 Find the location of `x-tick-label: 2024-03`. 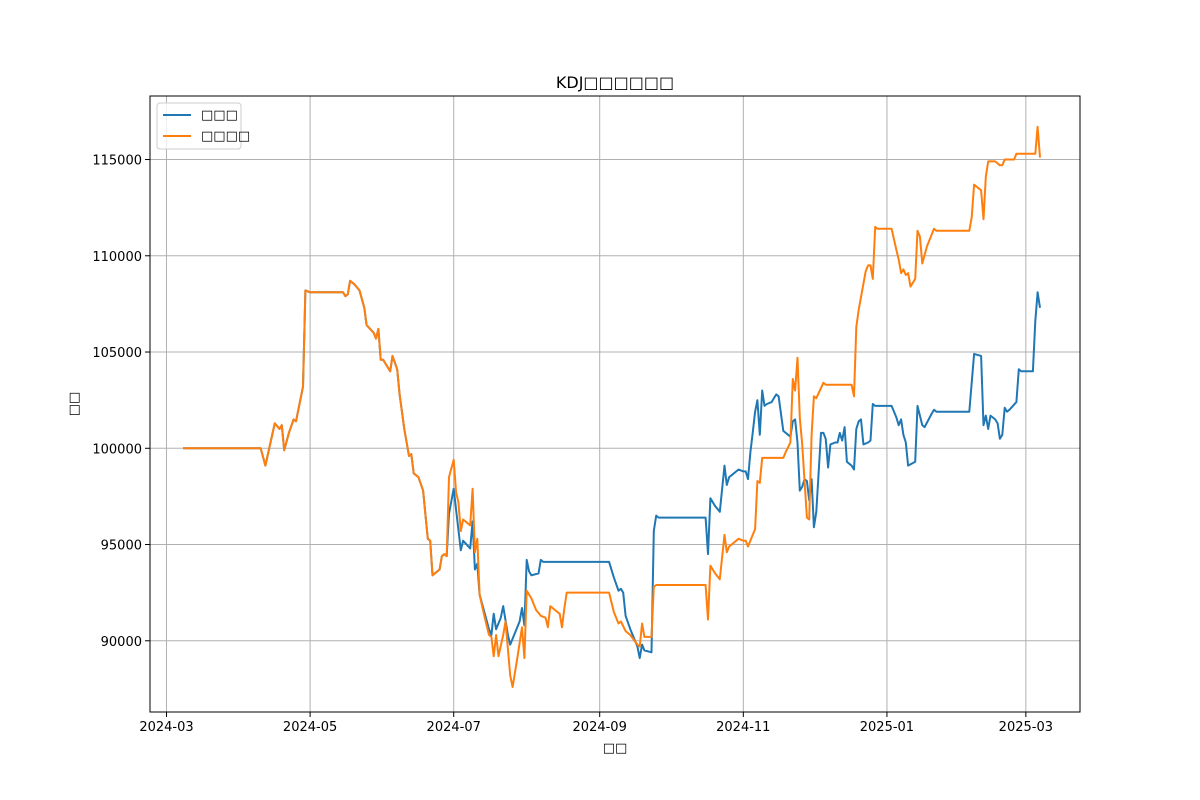

x-tick-label: 2024-03 is located at coordinates (166, 727).